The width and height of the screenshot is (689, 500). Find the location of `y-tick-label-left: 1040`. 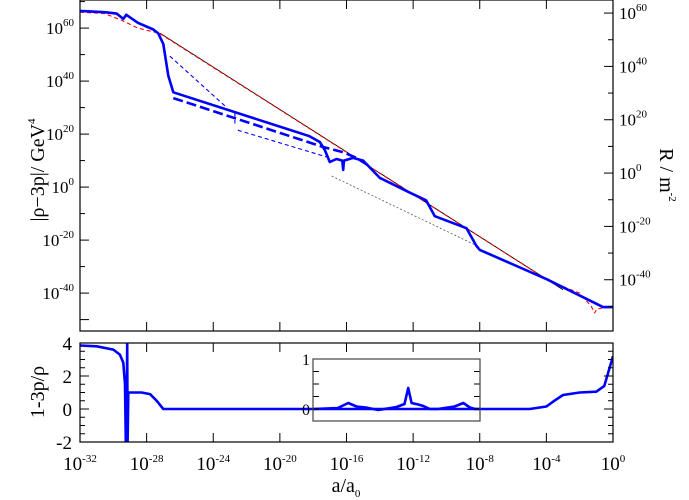

y-tick-label-left: 1040 is located at coordinates (60, 80).